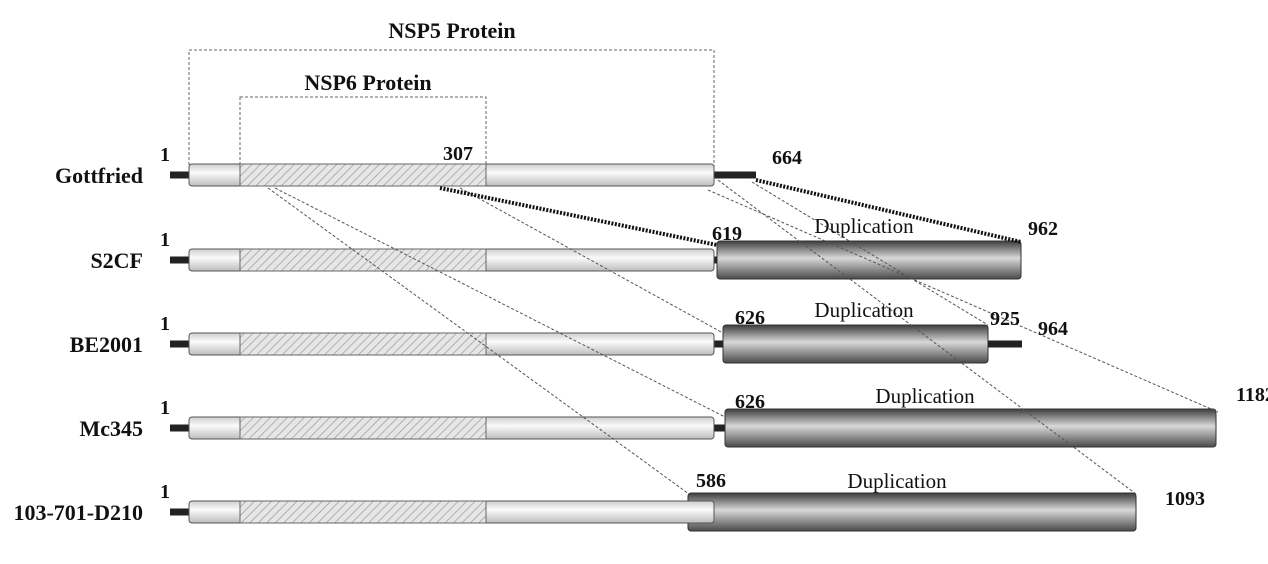 This screenshot has height=564, width=1268. Describe the element at coordinates (787, 158) in the screenshot. I see `position-label: 664` at that location.